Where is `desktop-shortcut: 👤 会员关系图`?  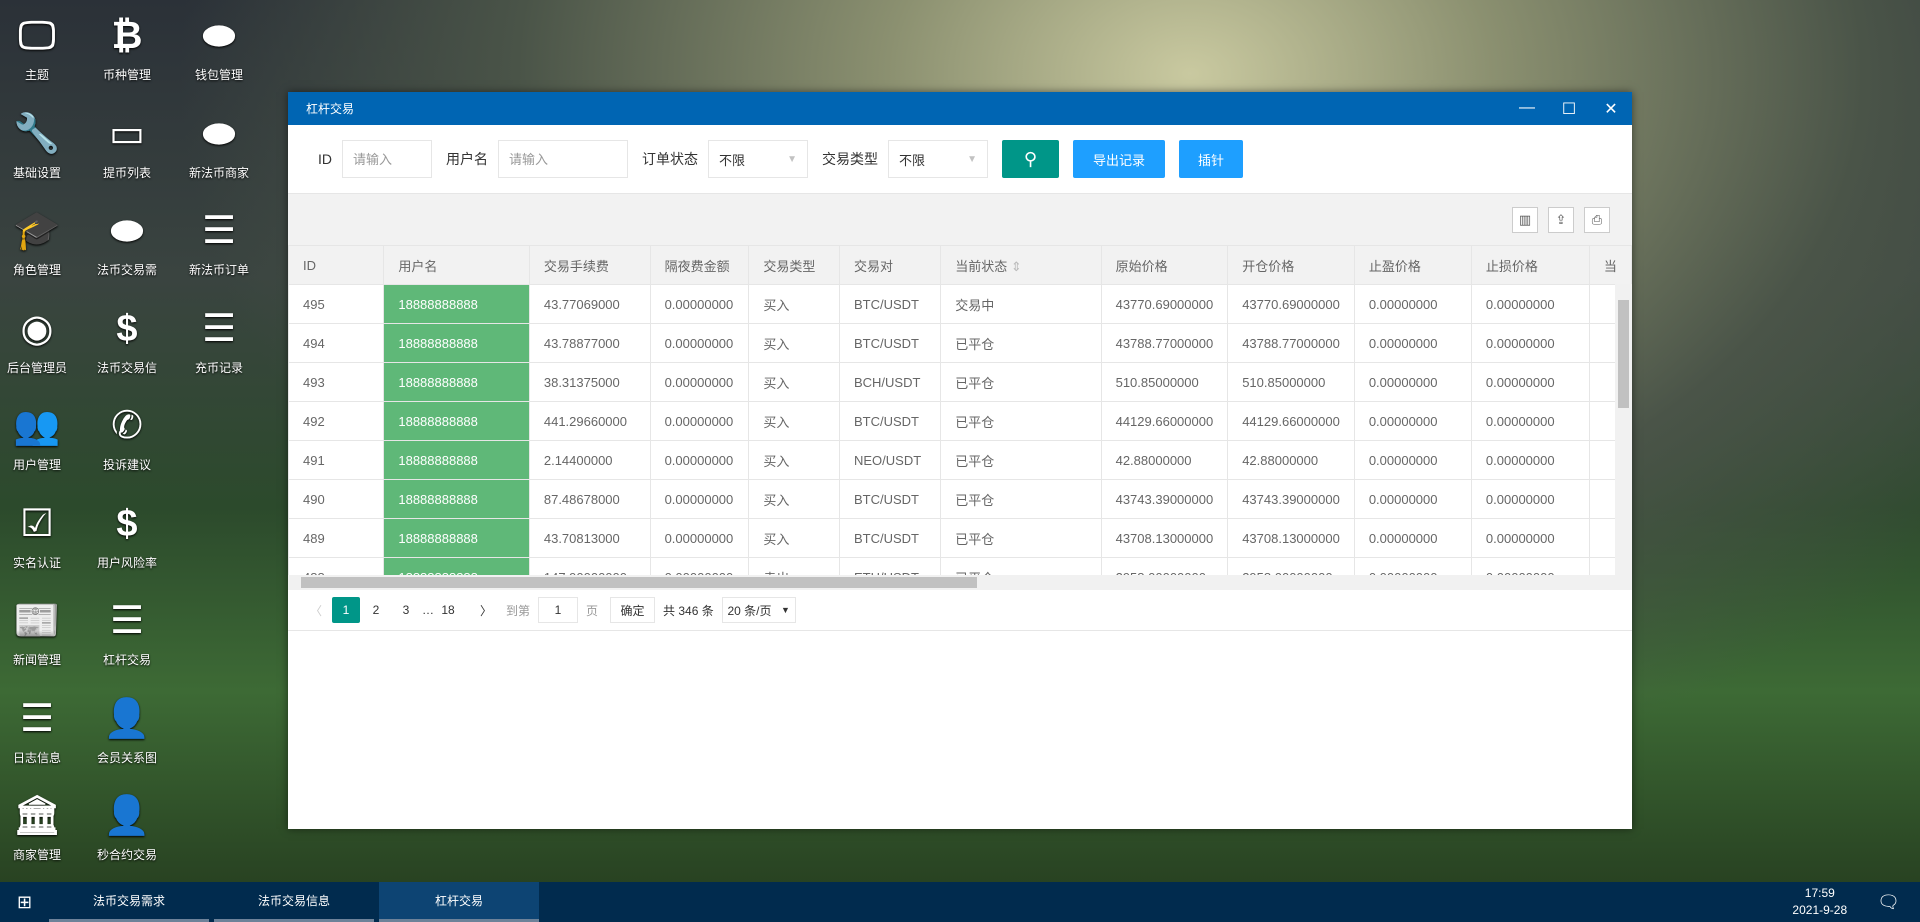 desktop-shortcut: 👤 会员关系图 is located at coordinates (127, 729).